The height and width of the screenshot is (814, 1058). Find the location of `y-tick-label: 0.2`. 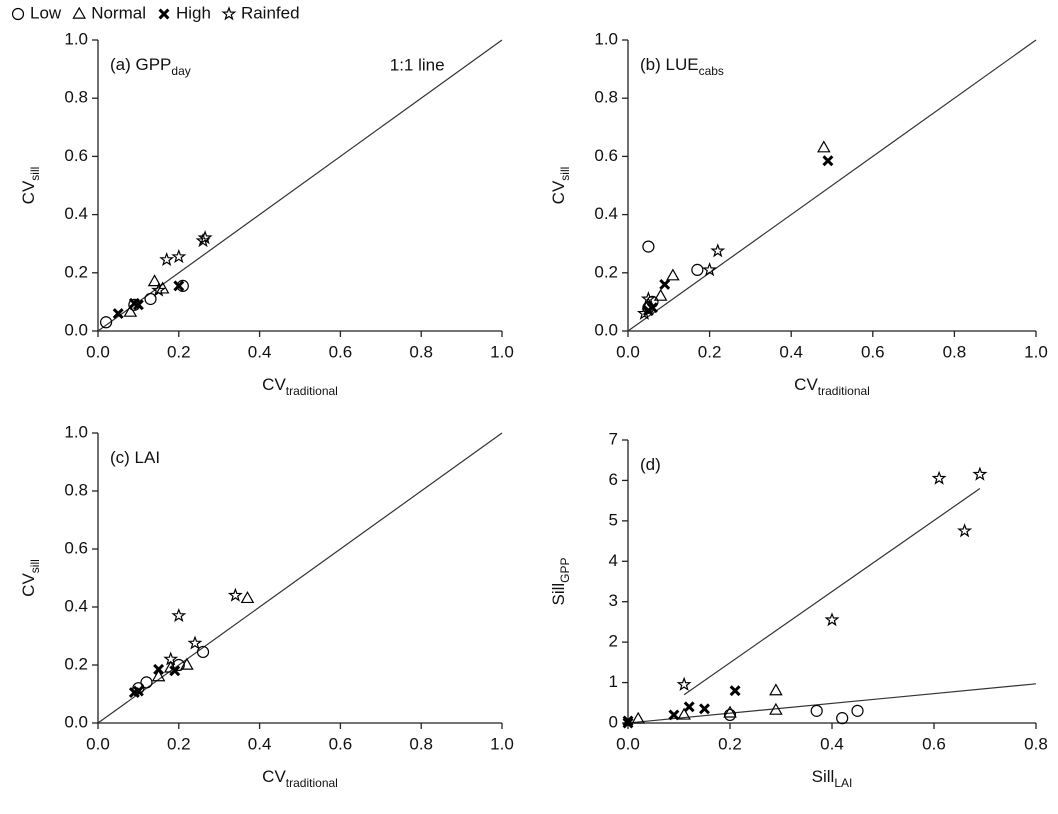

y-tick-label: 0.2 is located at coordinates (76, 663).